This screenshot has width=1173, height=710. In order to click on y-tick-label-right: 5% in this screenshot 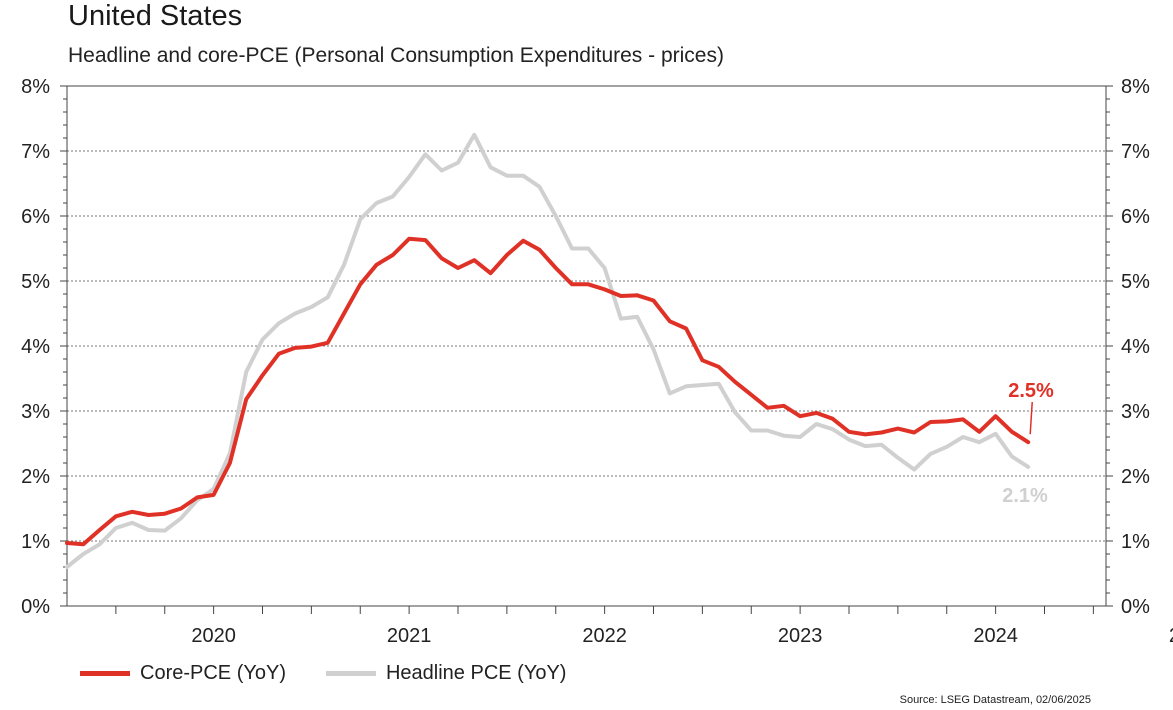, I will do `click(1135, 282)`.